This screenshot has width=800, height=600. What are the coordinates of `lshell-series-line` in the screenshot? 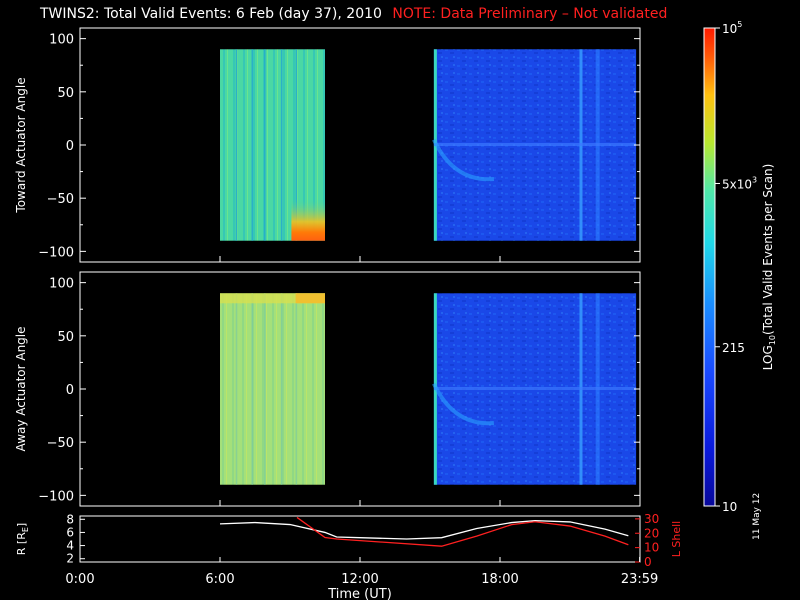 It's located at (462, 531).